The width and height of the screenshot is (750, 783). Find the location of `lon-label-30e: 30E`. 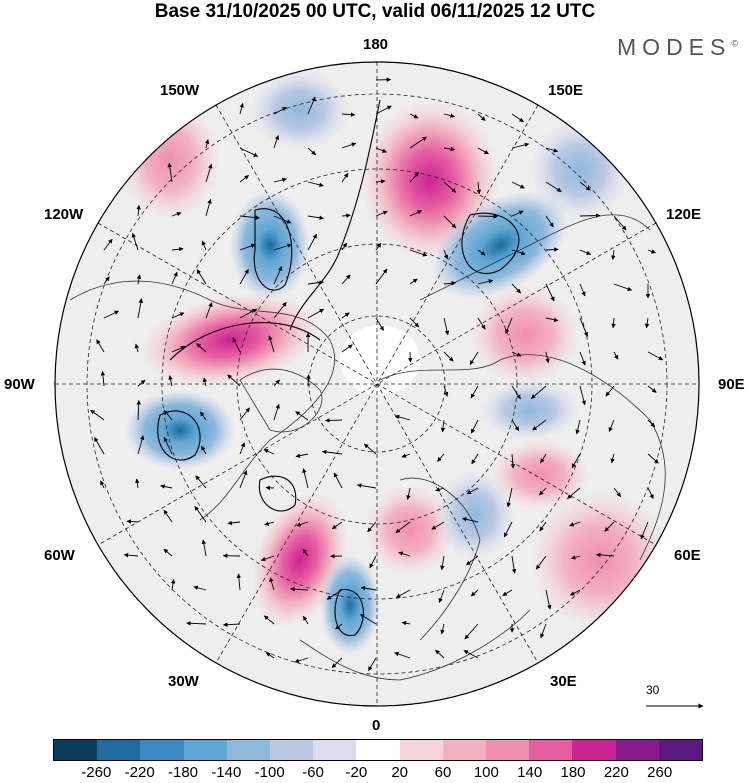

lon-label-30e: 30E is located at coordinates (563, 681).